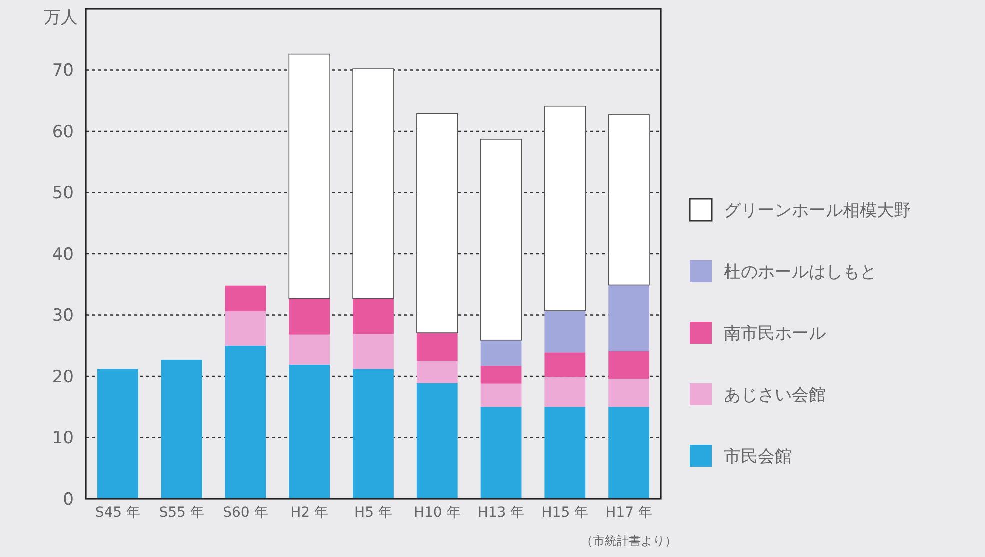 Image resolution: width=985 pixels, height=557 pixels. What do you see at coordinates (118, 513) in the screenshot?
I see `x-tick-label: S45 年` at bounding box center [118, 513].